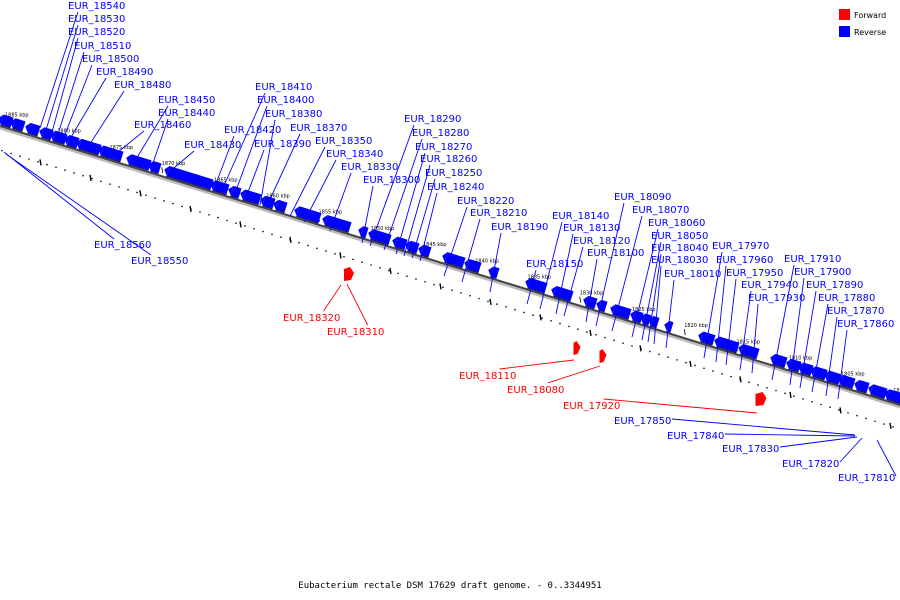 The width and height of the screenshot is (900, 600). What do you see at coordinates (162, 125) in the screenshot?
I see `gene-label: EUR_18460` at bounding box center [162, 125].